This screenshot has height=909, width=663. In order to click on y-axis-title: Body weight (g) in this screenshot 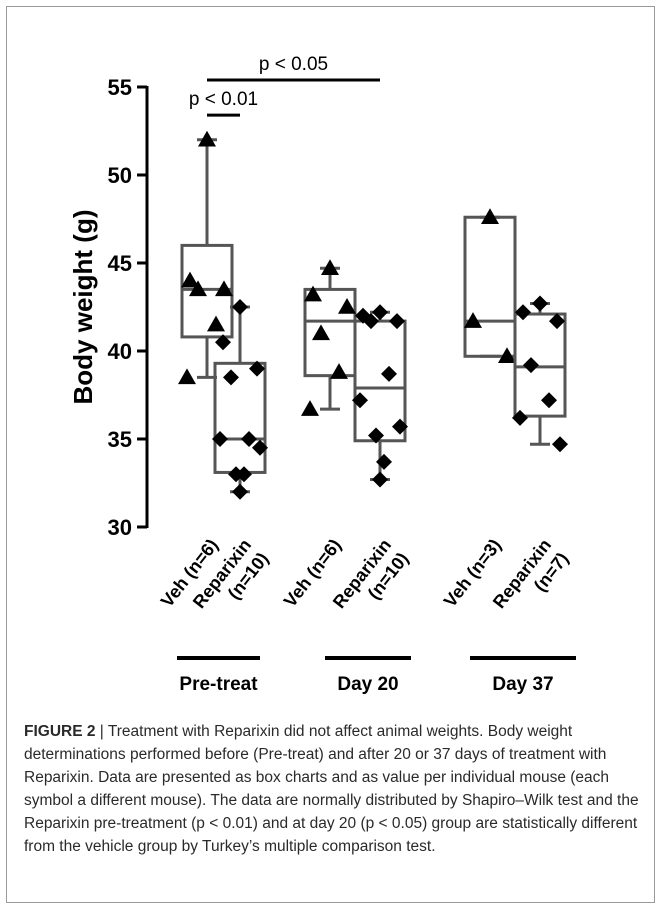, I will do `click(83, 307)`.